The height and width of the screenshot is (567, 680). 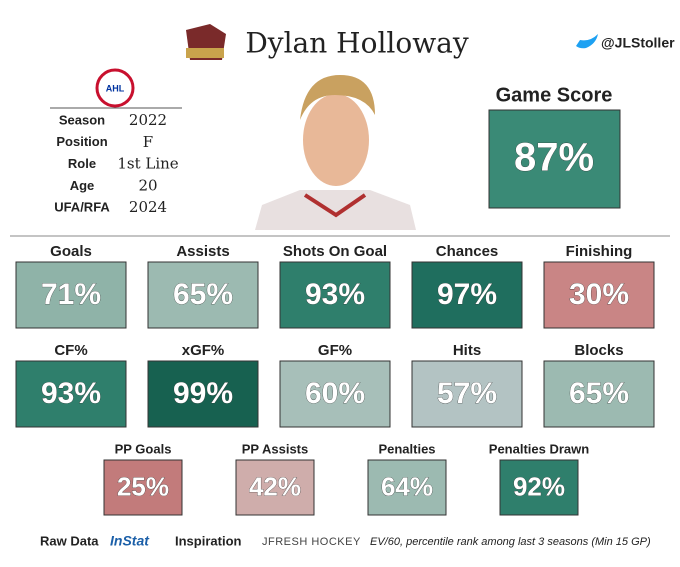 I want to click on tile-label: PP Assists, so click(x=275, y=448).